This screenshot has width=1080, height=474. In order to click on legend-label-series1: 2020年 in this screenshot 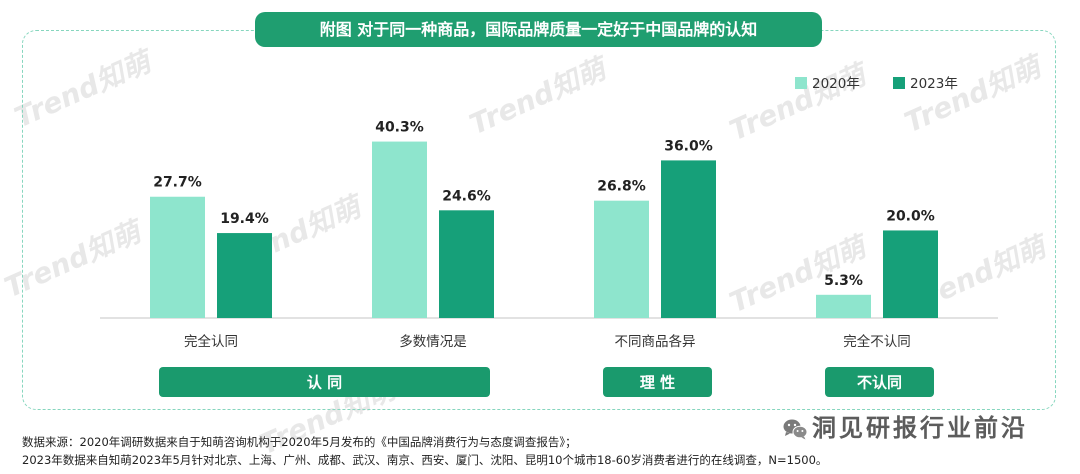, I will do `click(836, 84)`.